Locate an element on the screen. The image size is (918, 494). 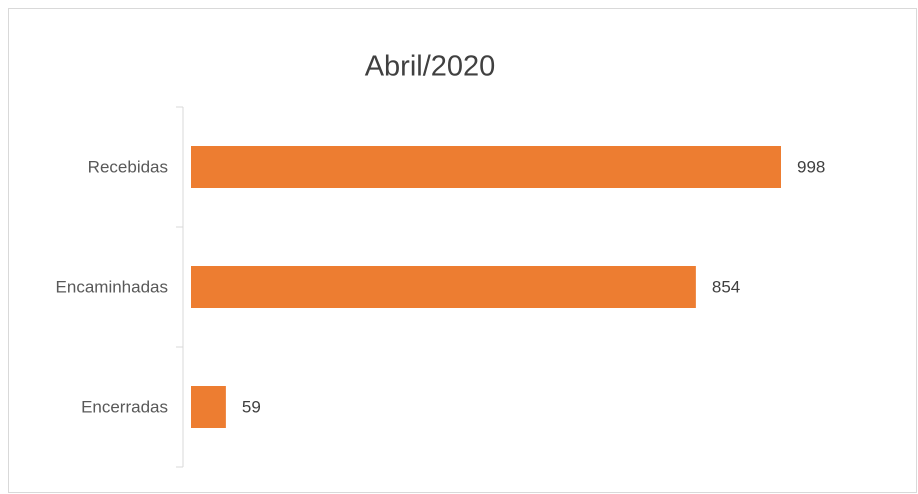
y-tick-label: Encaminhadas is located at coordinates (112, 286).